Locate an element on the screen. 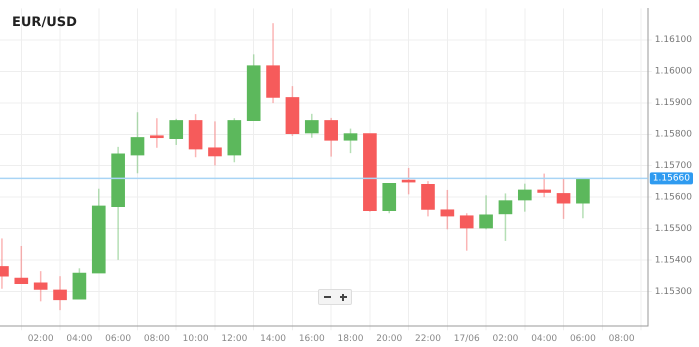 This screenshot has height=347, width=699. x-tick-label: 18:00 is located at coordinates (351, 339).